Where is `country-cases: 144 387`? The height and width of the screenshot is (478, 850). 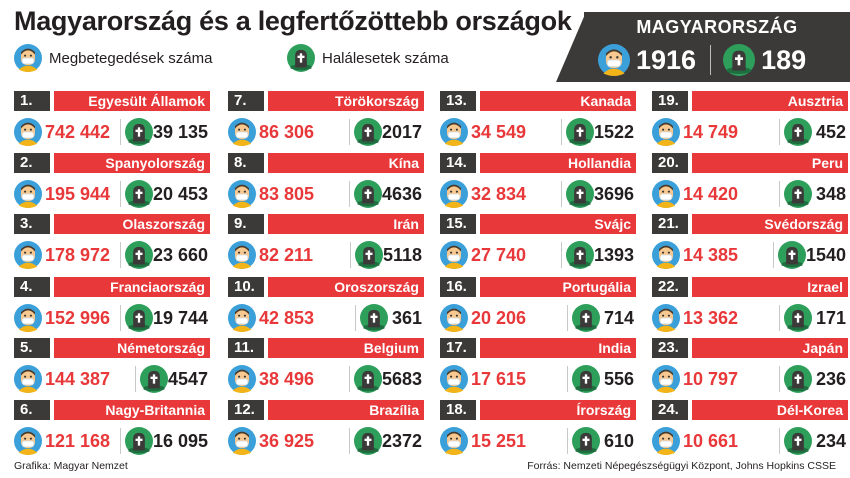 country-cases: 144 387 is located at coordinates (78, 378).